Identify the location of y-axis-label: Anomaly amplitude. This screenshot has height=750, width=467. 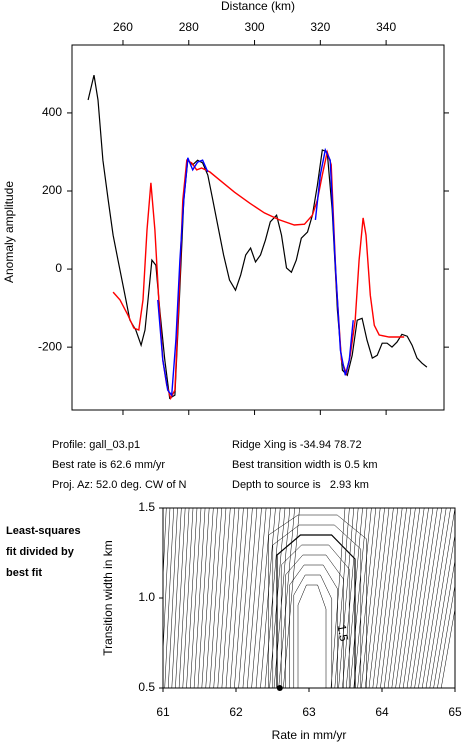
(9, 232).